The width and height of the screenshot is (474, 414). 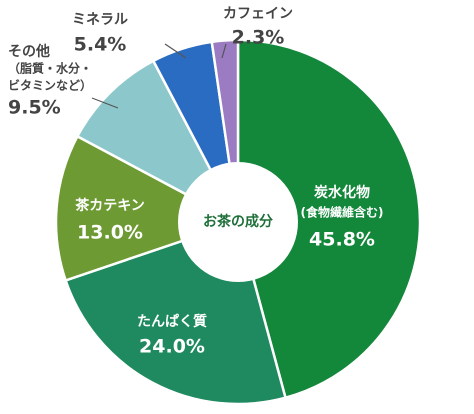 I want to click on value-label: 45.8%, so click(x=342, y=240).